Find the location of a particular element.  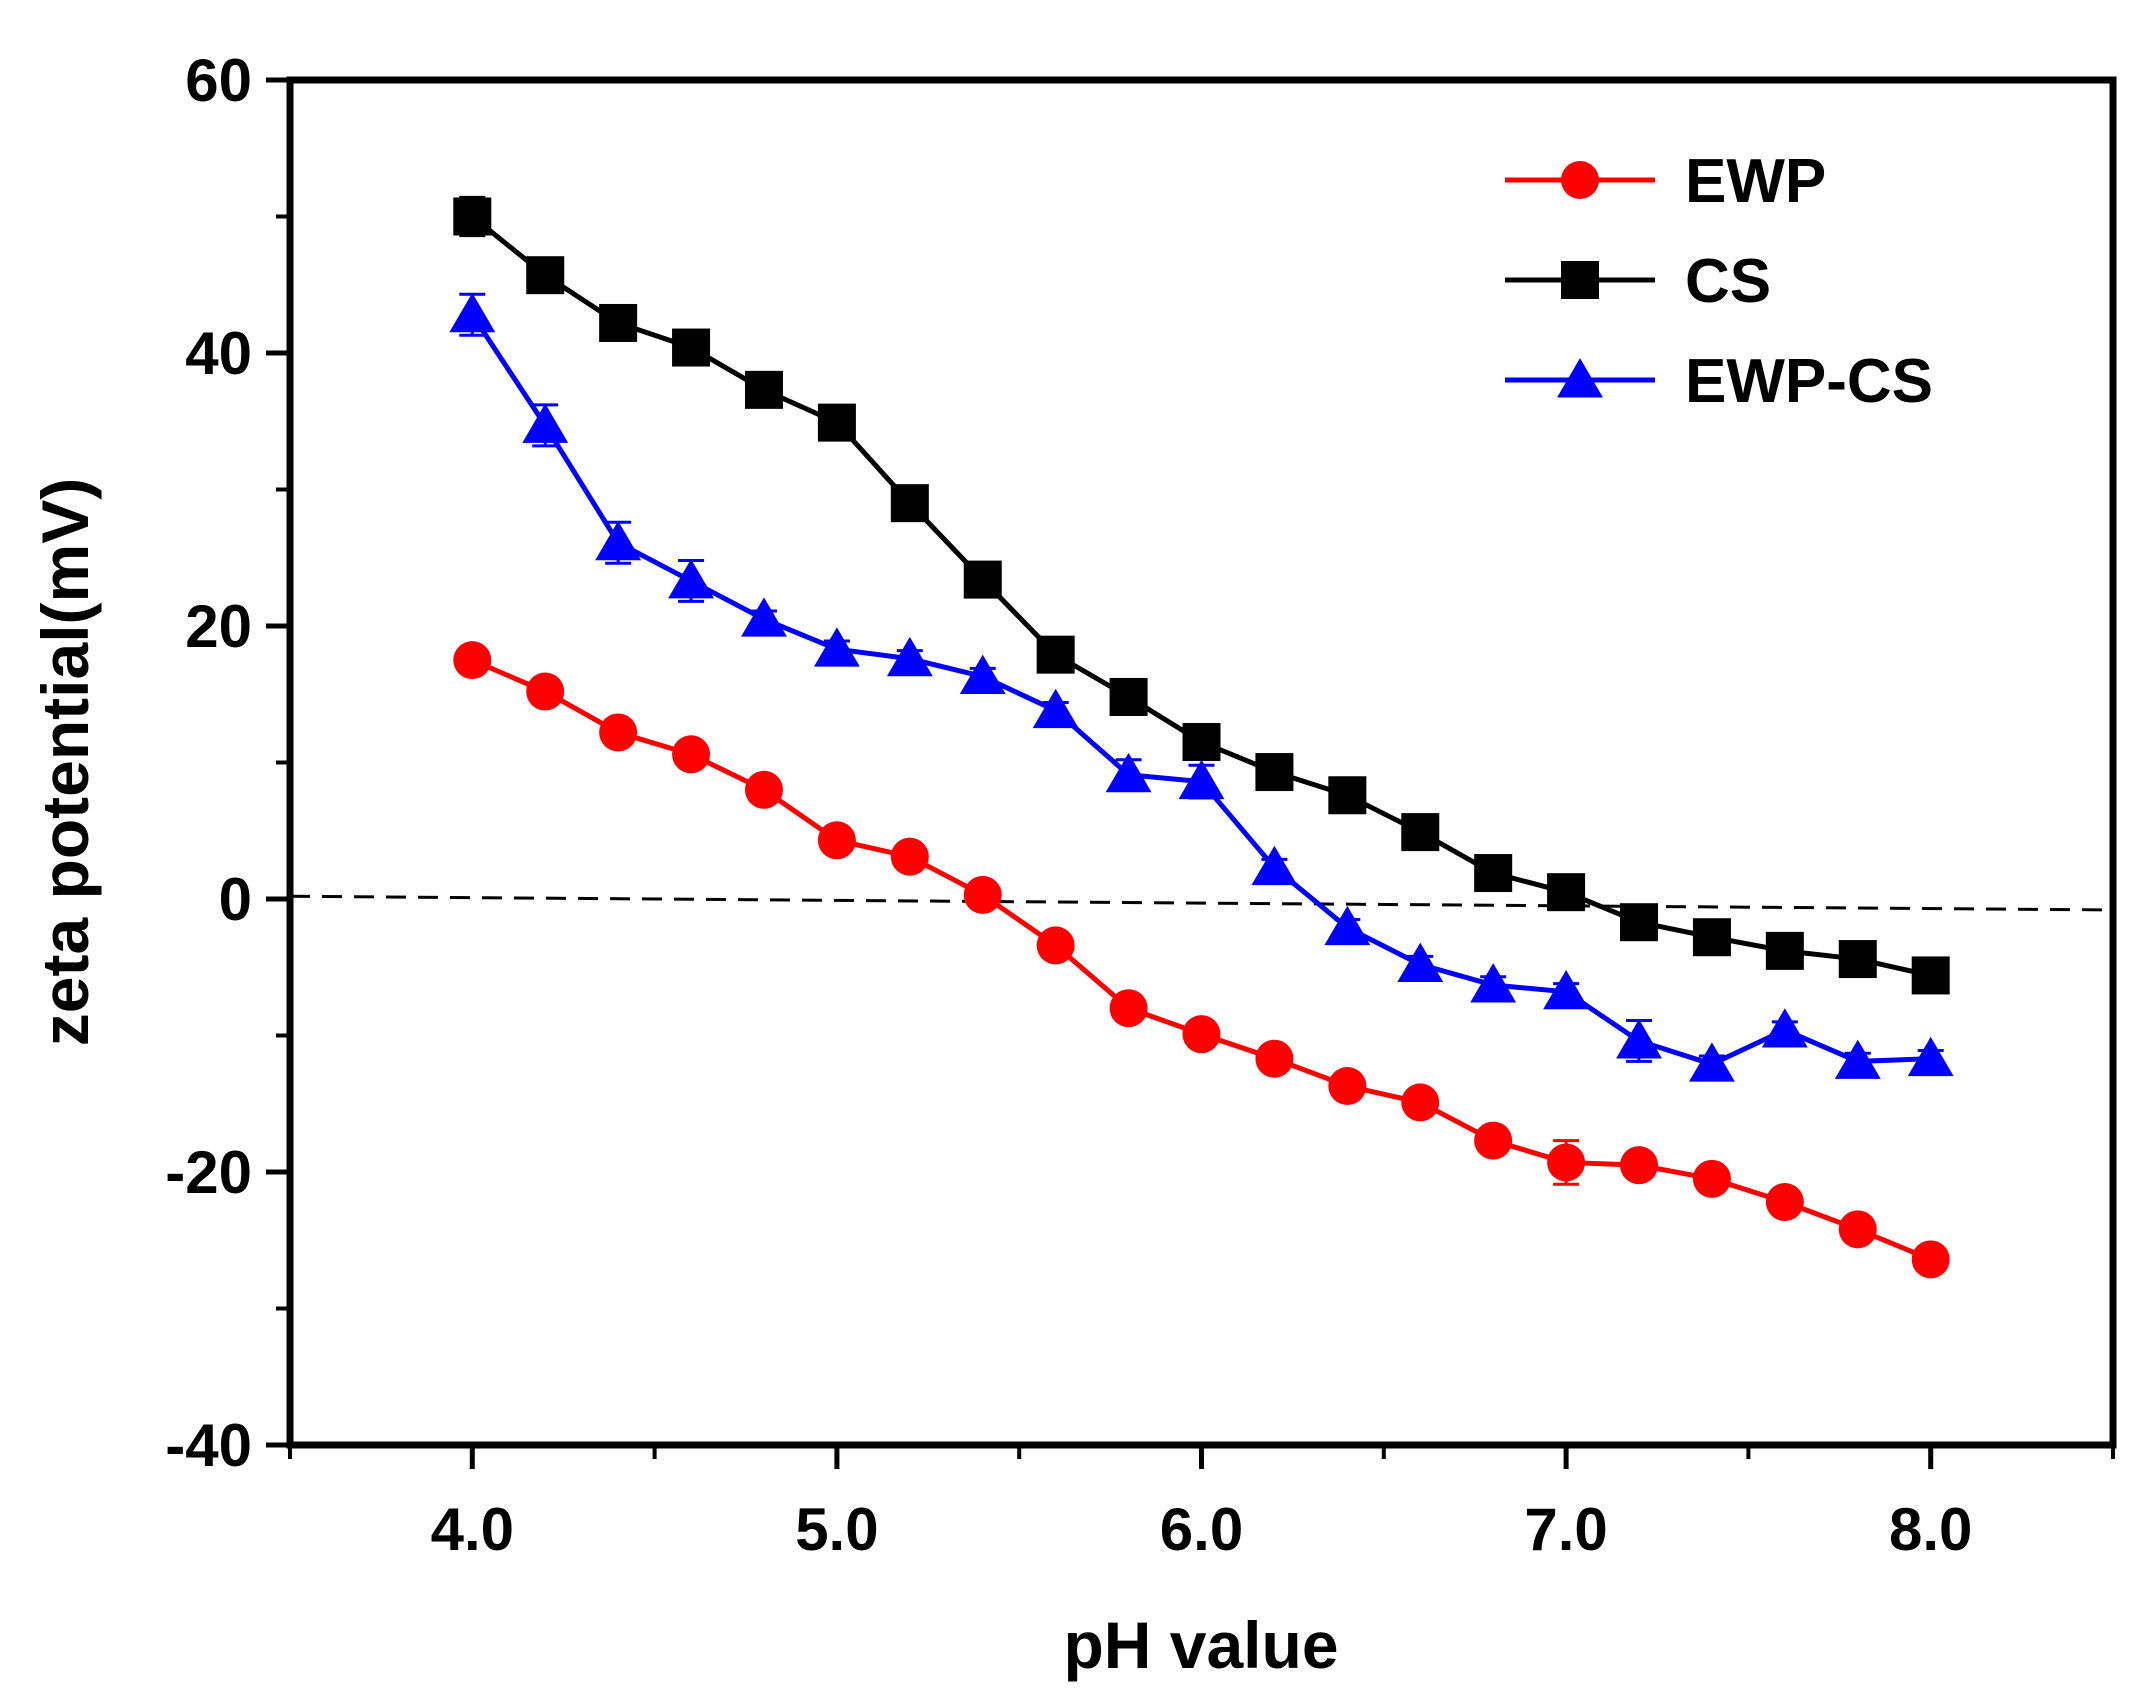

reference-line-layer is located at coordinates (1201, 903).